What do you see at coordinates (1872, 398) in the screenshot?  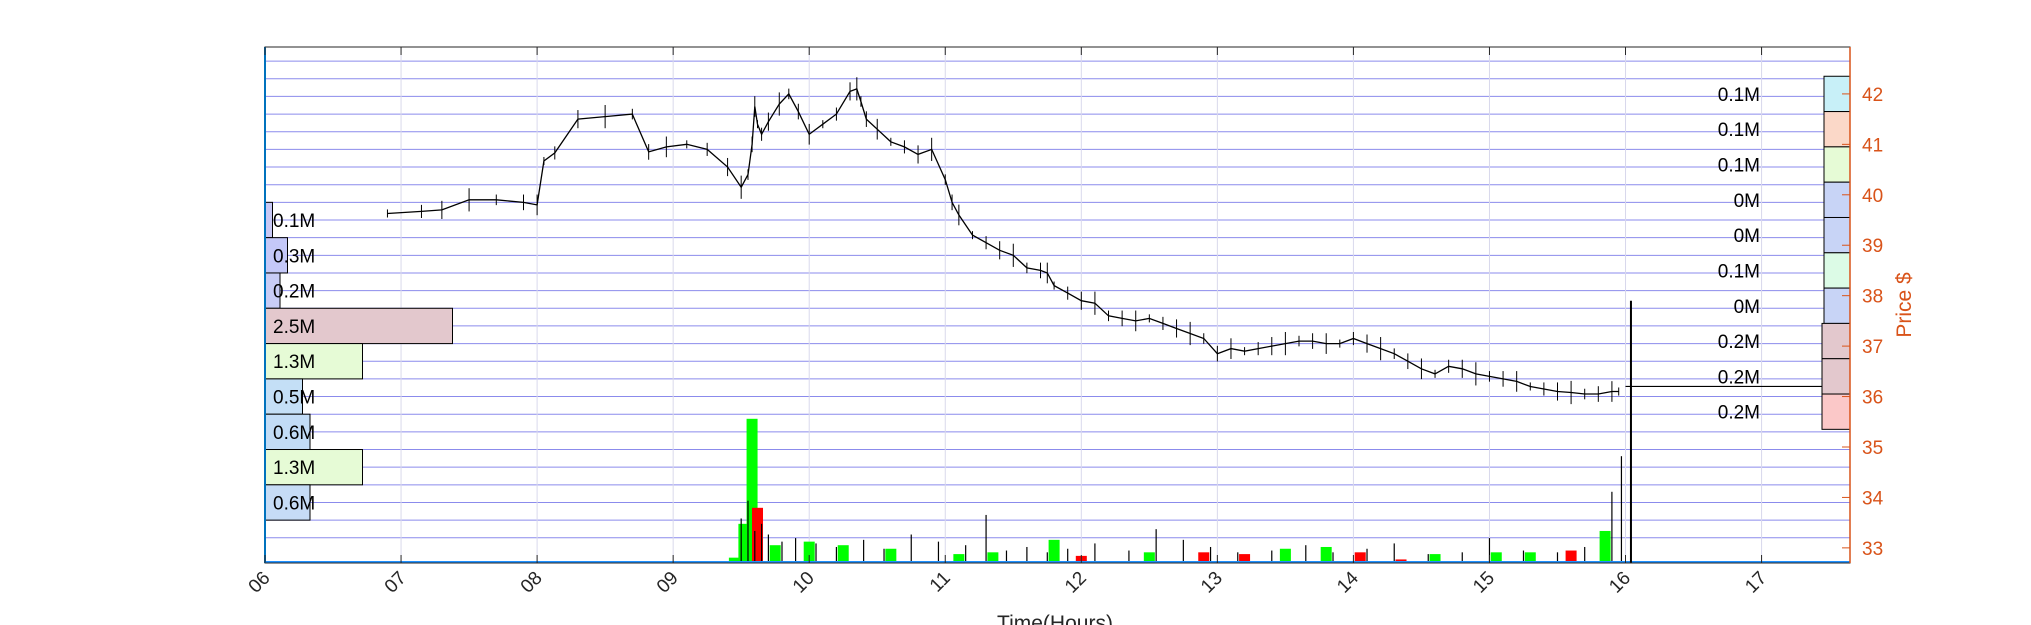 I see `y-tick-label: 36` at bounding box center [1872, 398].